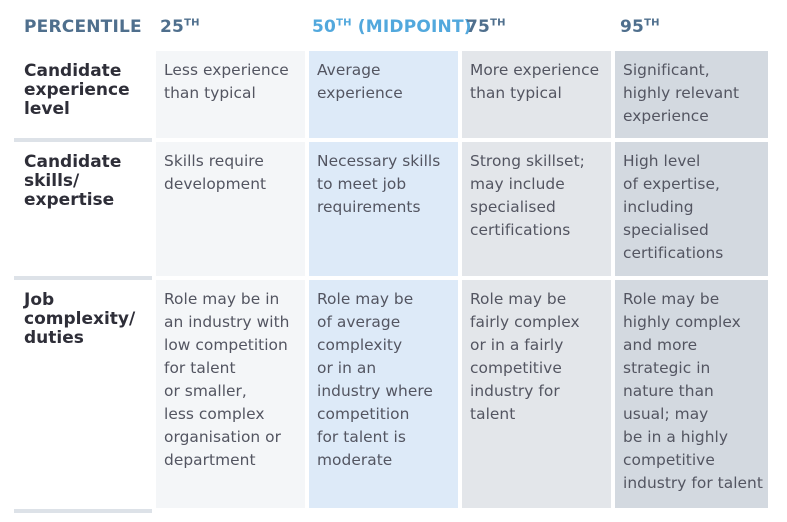 The width and height of the screenshot is (787, 522). I want to click on column-header-75th: 75TH, so click(486, 27).